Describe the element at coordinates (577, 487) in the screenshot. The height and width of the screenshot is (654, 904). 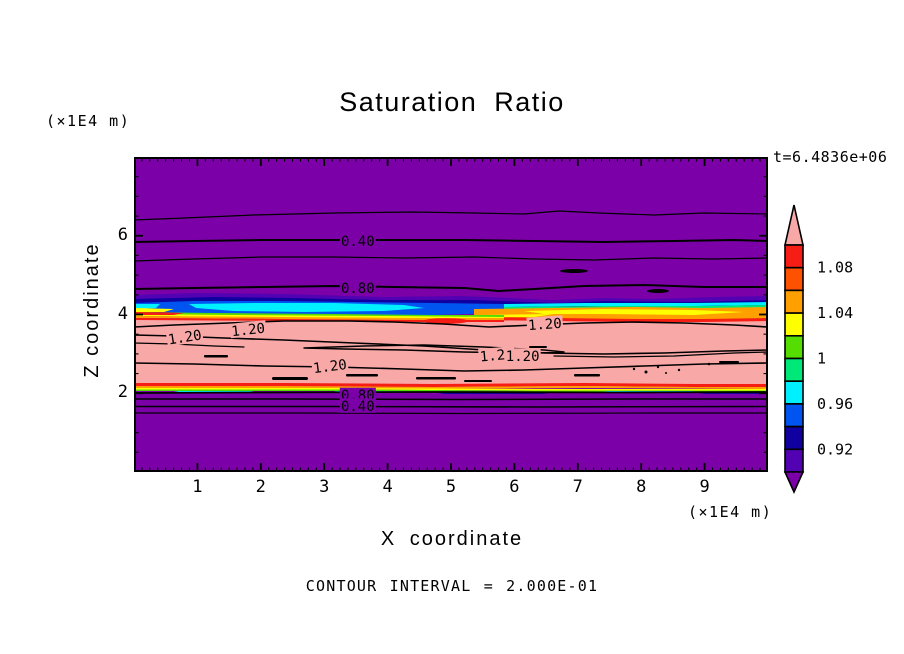
I see `x-tick-label: 7` at that location.